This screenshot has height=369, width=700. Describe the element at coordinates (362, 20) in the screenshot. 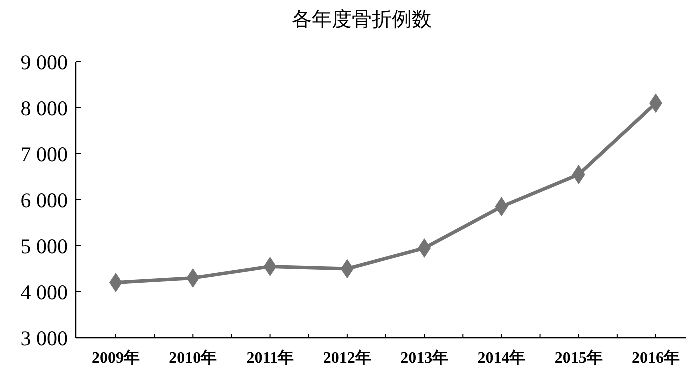

I see `chart-title: 各年度骨折例数` at that location.